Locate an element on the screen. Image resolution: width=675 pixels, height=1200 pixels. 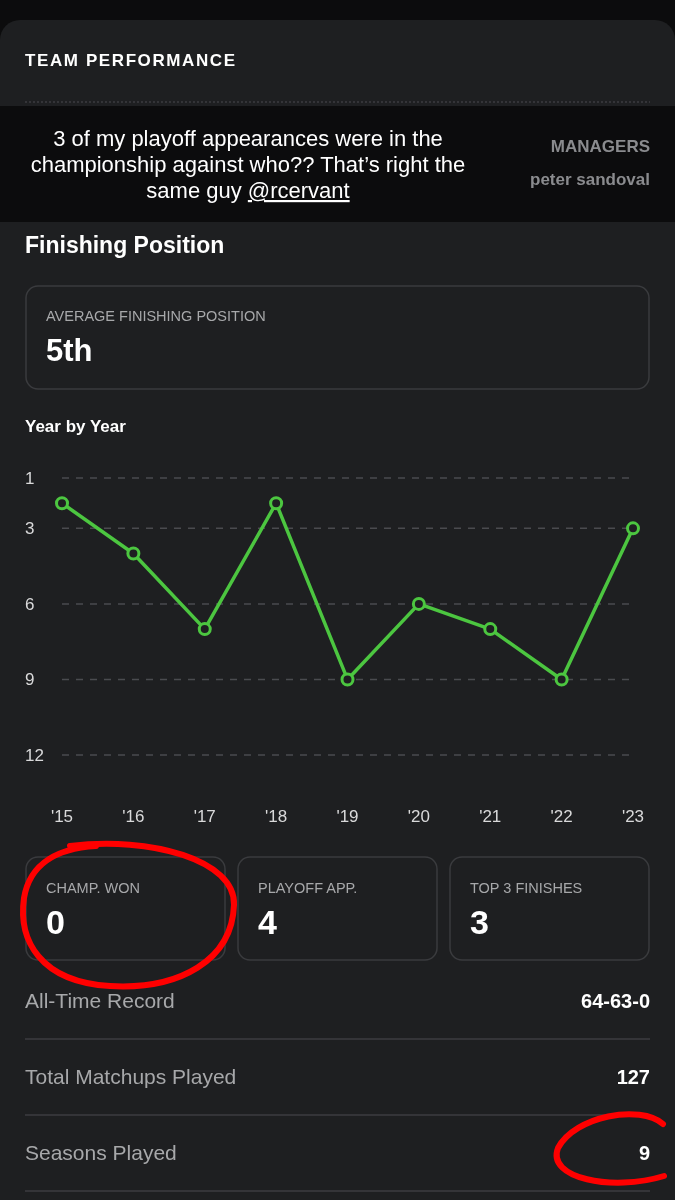
y-tick-label: 1 is located at coordinates (30, 478).